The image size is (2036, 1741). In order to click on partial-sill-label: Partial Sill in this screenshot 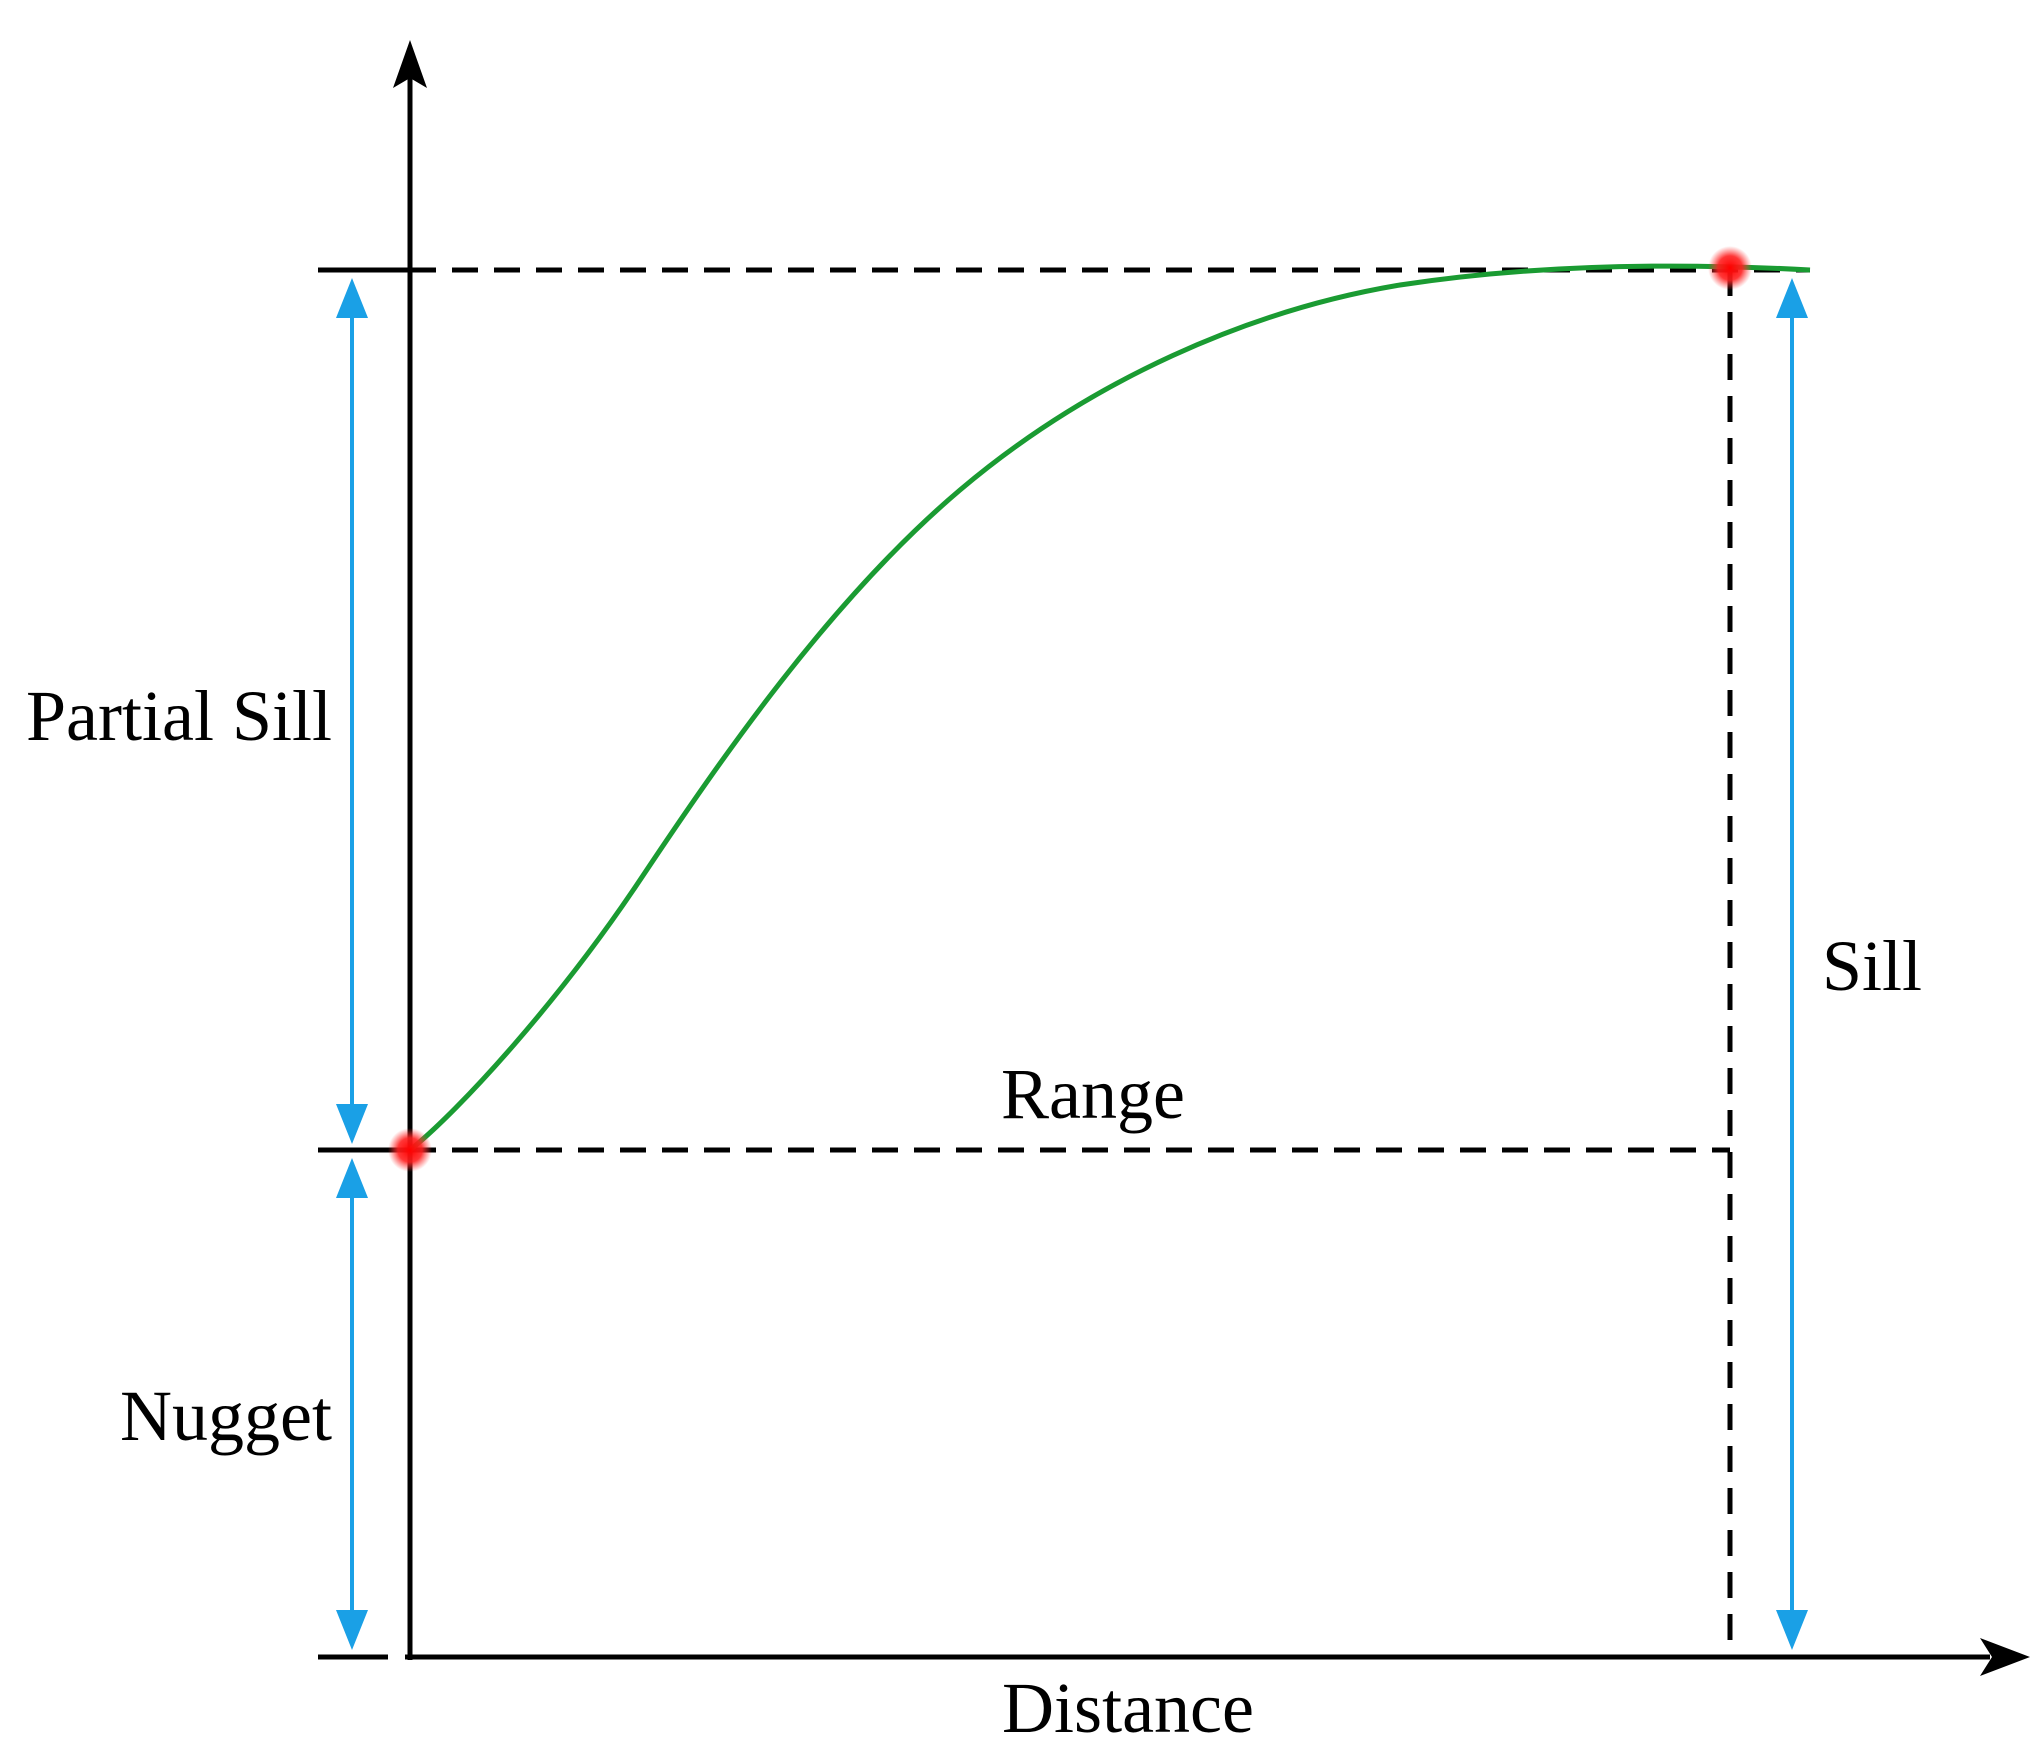, I will do `click(179, 716)`.